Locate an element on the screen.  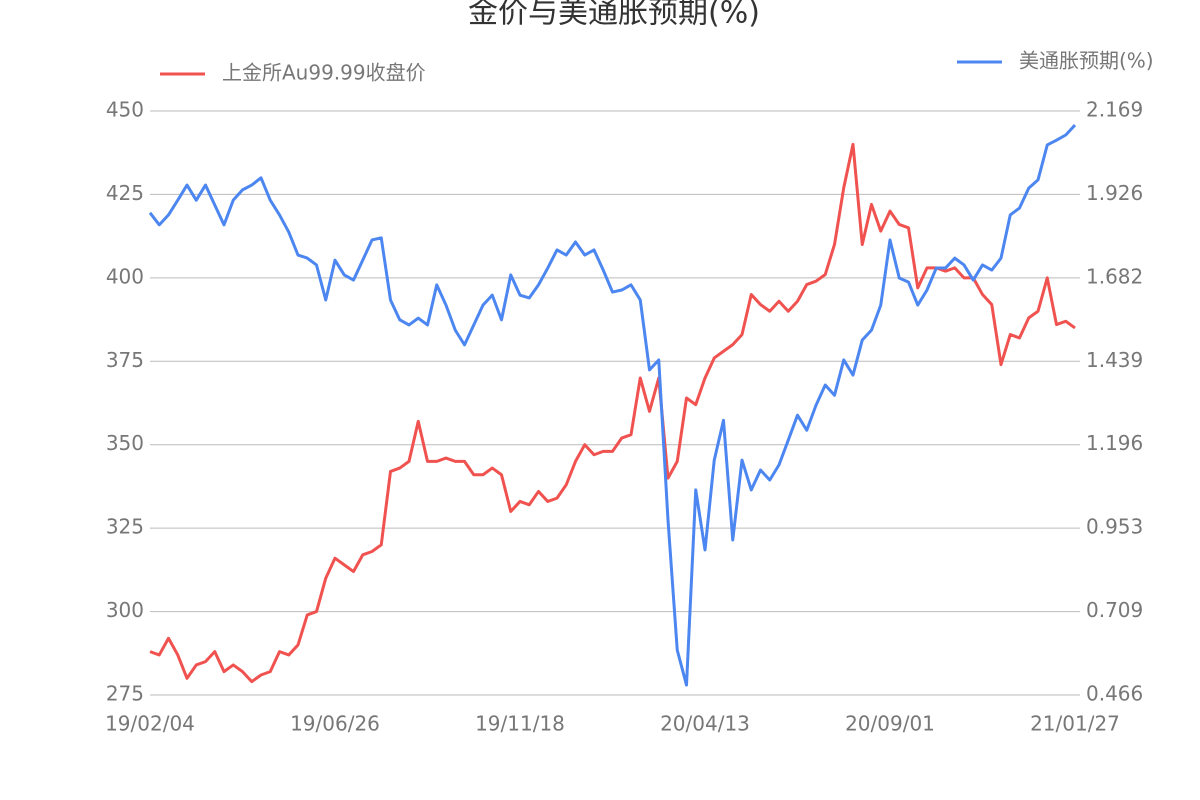
y2-tick-label: 1.196 is located at coordinates (1114, 443).